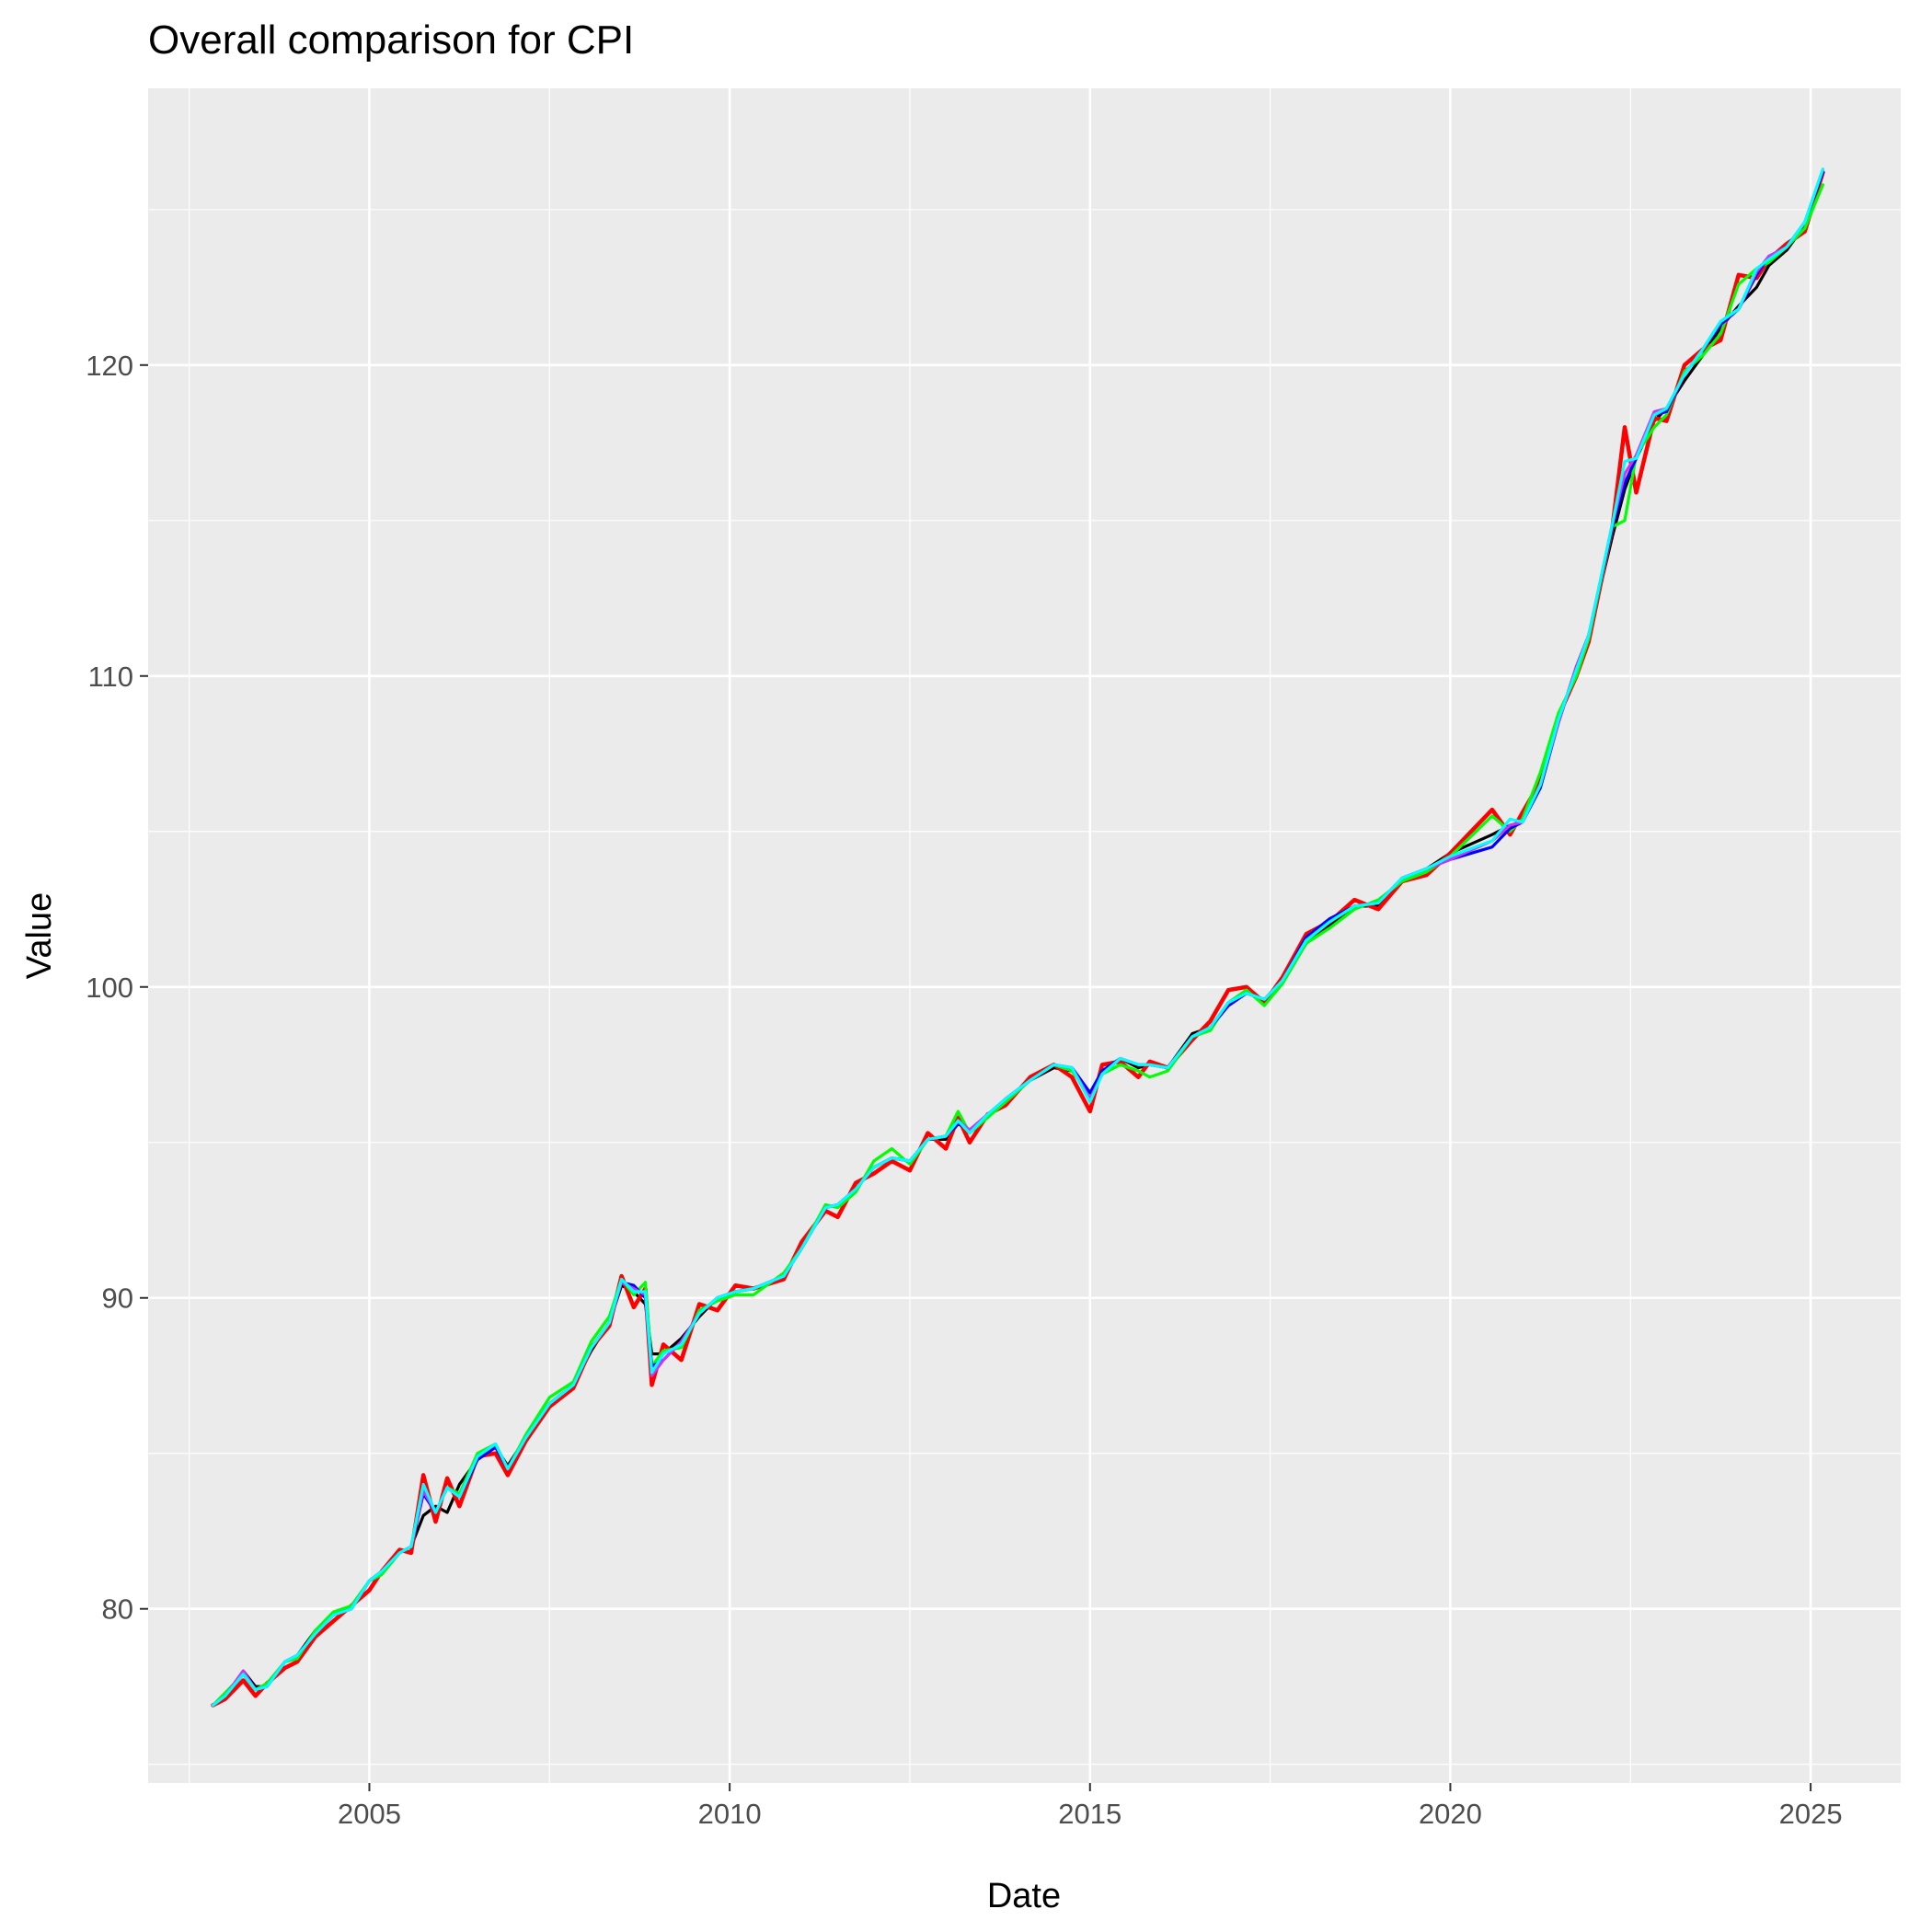 The width and height of the screenshot is (1932, 1932). What do you see at coordinates (117, 1298) in the screenshot?
I see `y-tick-label: 90` at bounding box center [117, 1298].